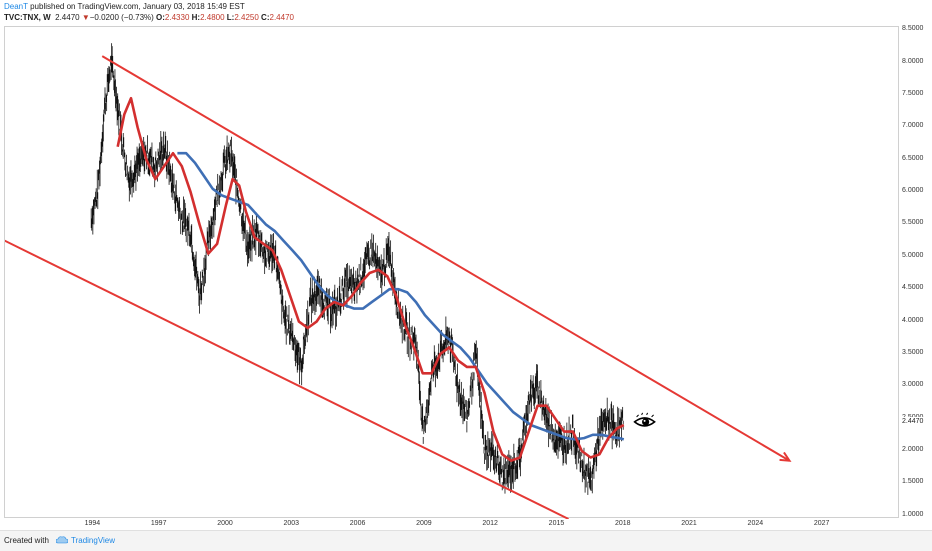 The image size is (932, 551). What do you see at coordinates (913, 514) in the screenshot?
I see `y-tick-label: 1.0000` at bounding box center [913, 514].